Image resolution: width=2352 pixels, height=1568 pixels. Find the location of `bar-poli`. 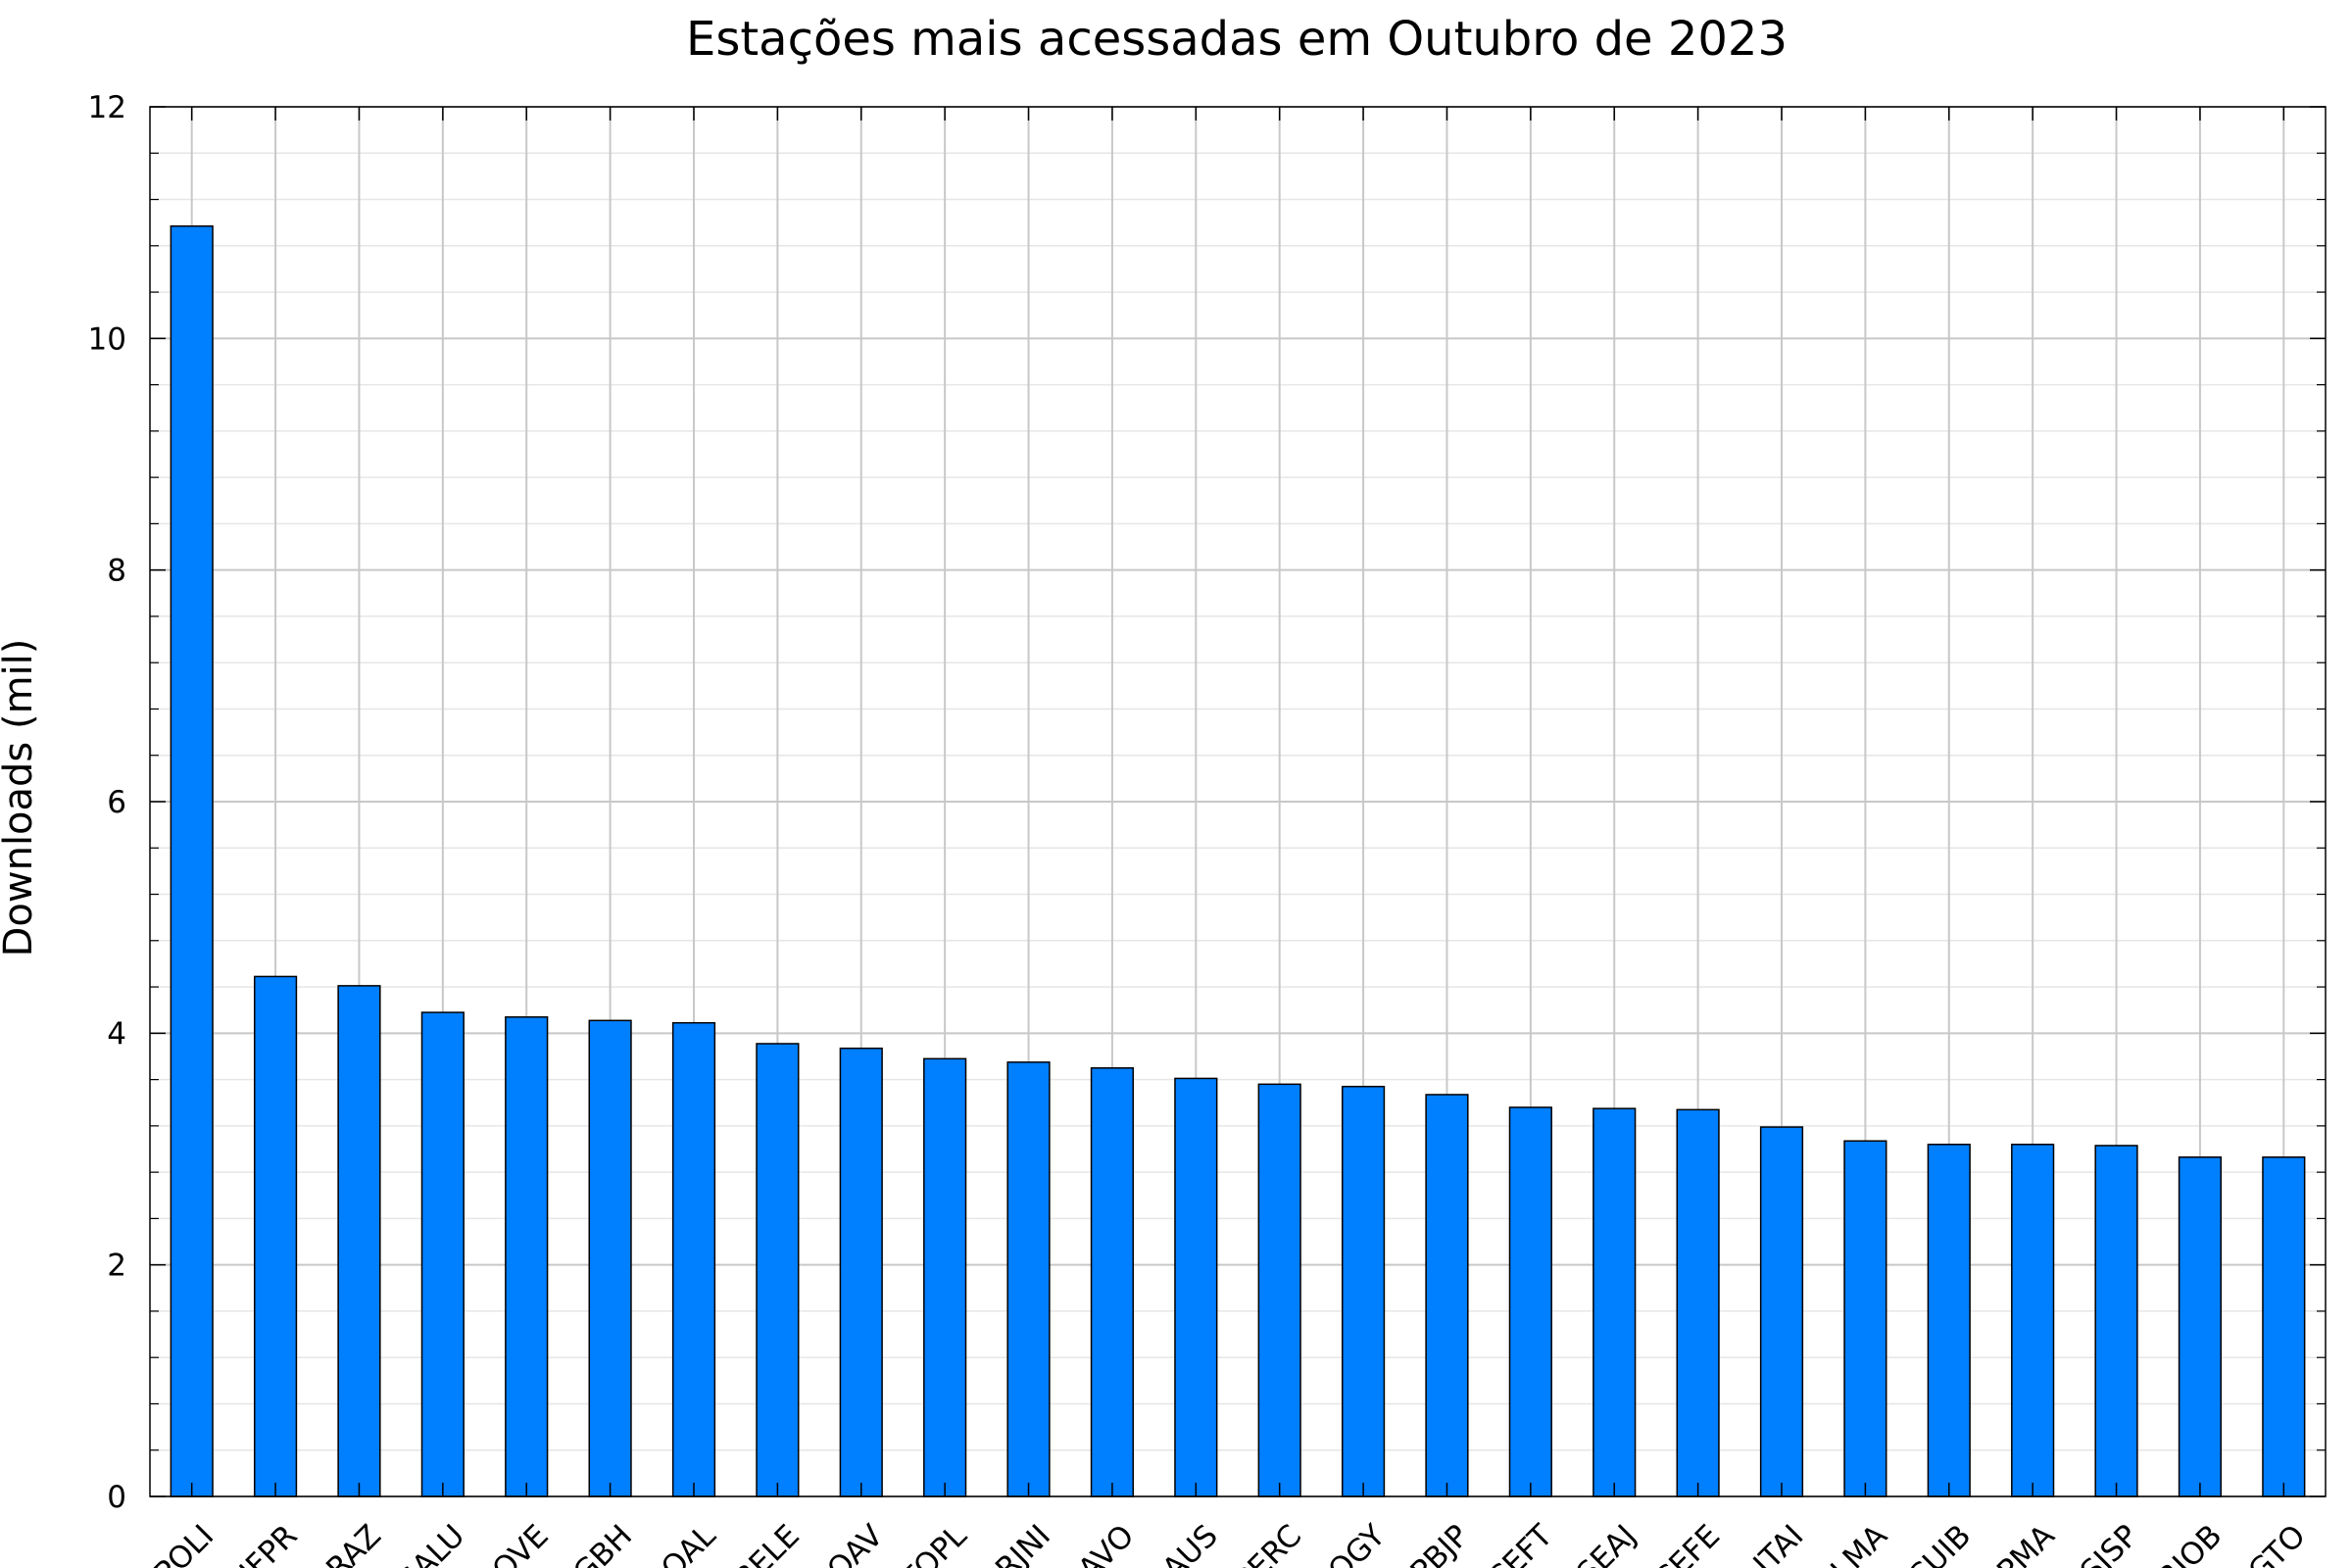

bar-poli is located at coordinates (192, 860).